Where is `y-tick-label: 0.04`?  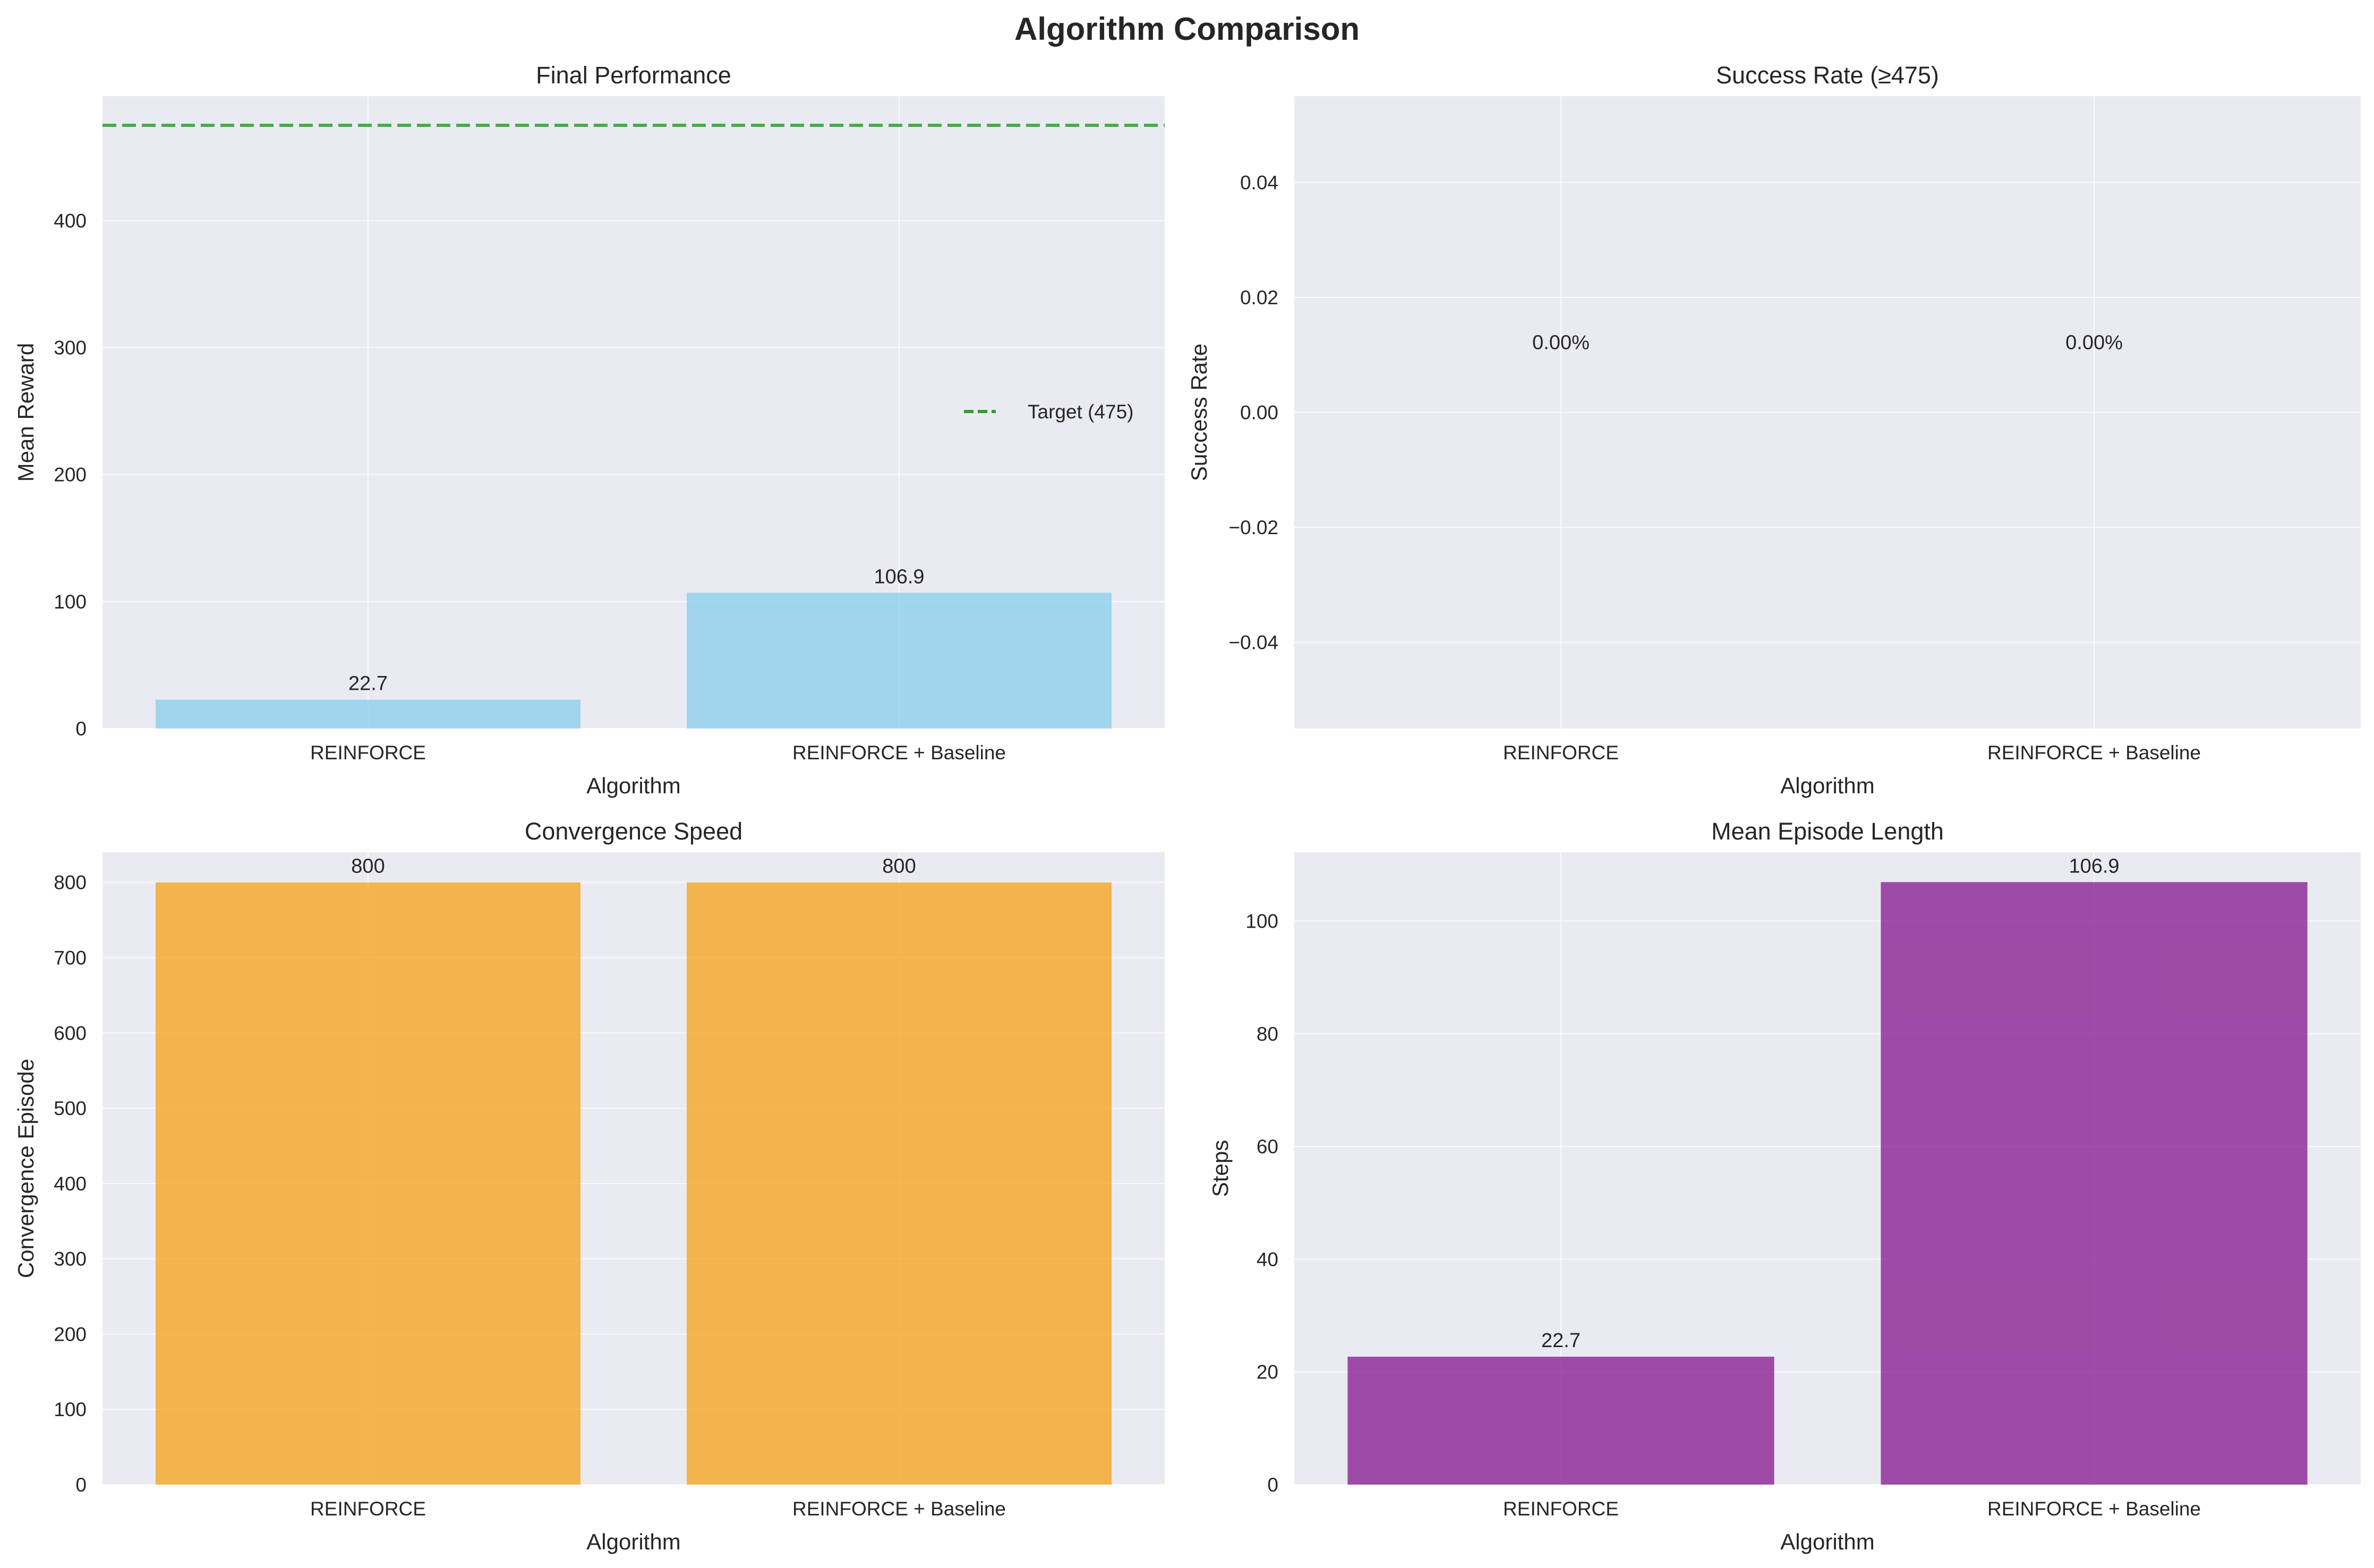
y-tick-label: 0.04 is located at coordinates (1259, 182).